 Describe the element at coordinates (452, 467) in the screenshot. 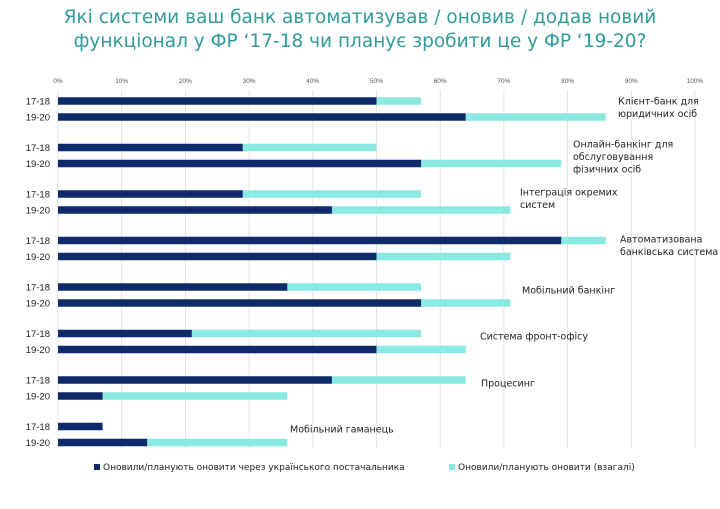

I see `legend-swatch-total` at that location.